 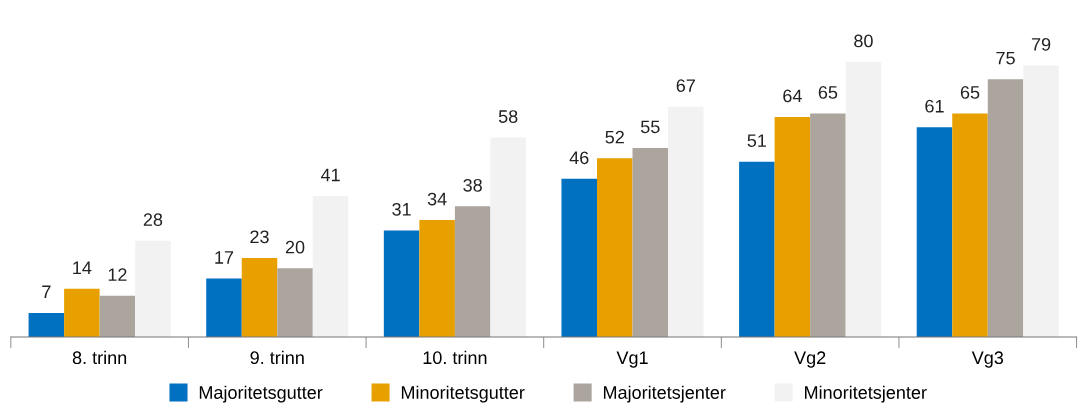 What do you see at coordinates (437, 199) in the screenshot?
I see `data-label: 34` at bounding box center [437, 199].